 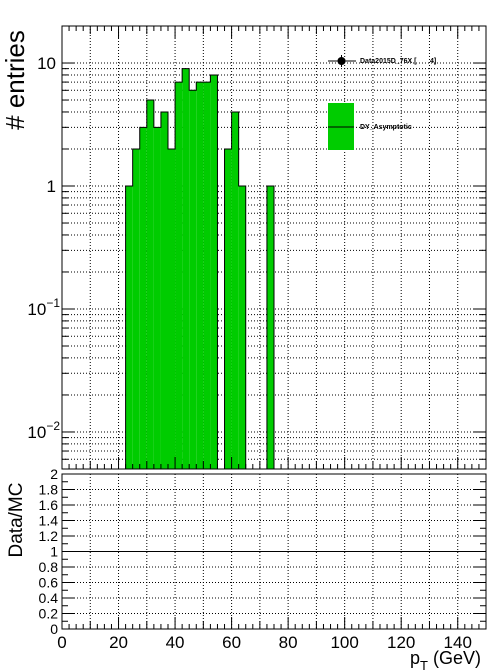 What do you see at coordinates (344, 642) in the screenshot?
I see `x-tick-label: 100` at bounding box center [344, 642].